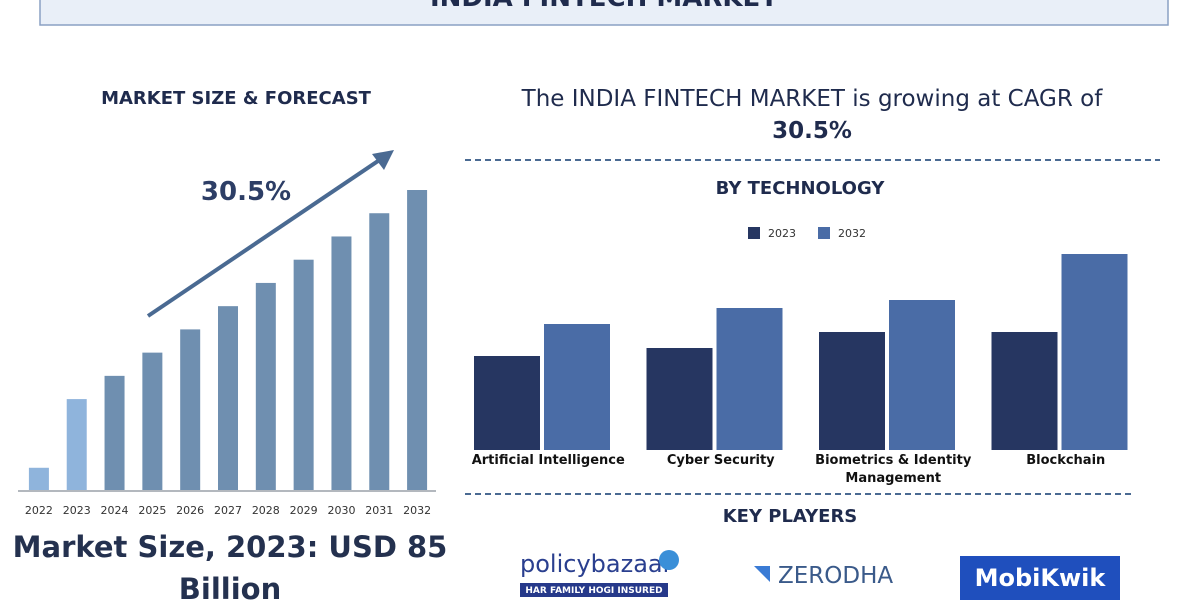 This screenshot has height=600, width=1200. I want to click on title-banner, so click(604, 13).